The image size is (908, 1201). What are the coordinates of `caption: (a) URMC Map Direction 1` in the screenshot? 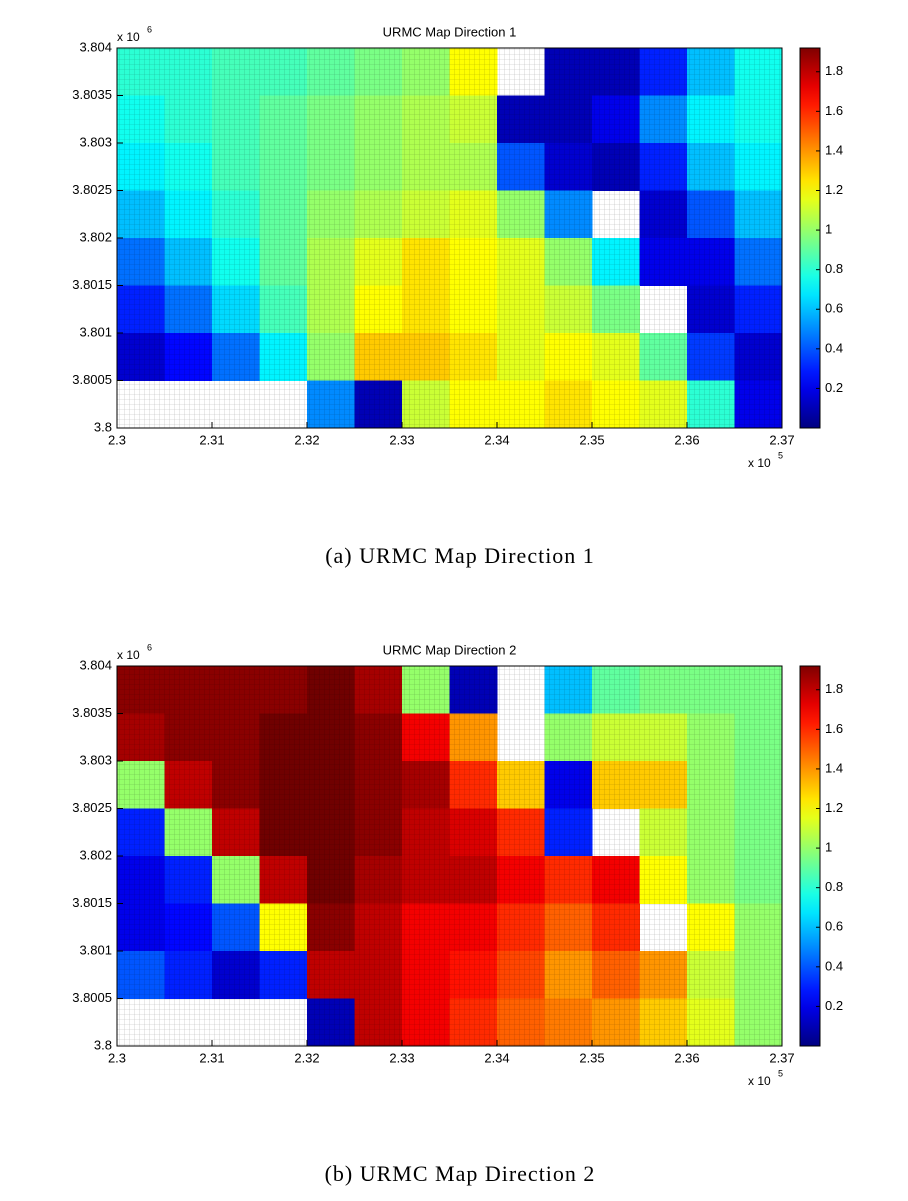 It's located at (460, 555).